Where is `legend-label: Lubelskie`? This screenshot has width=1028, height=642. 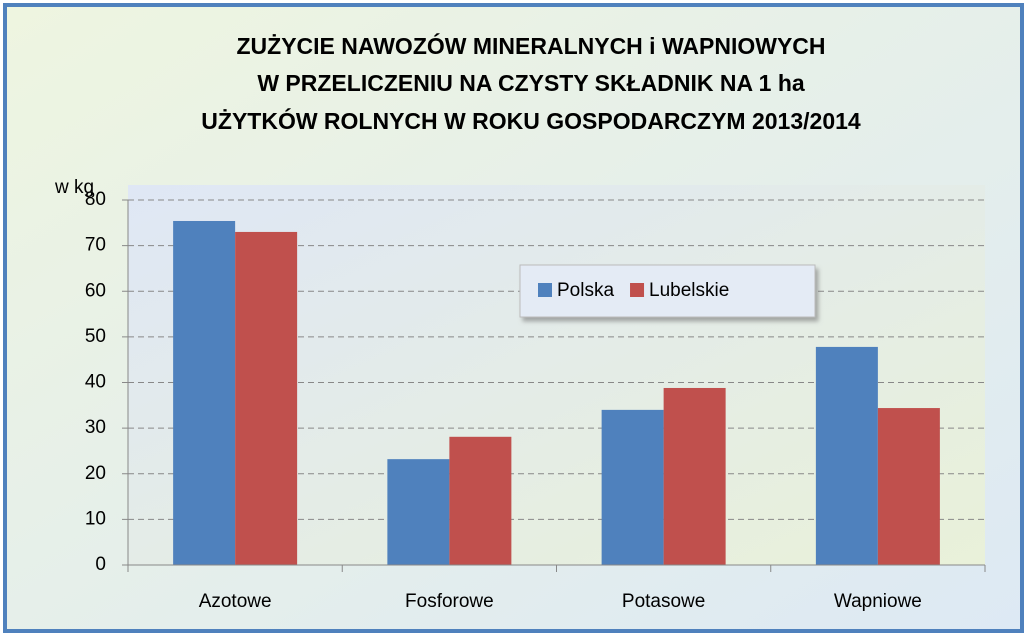
legend-label: Lubelskie is located at coordinates (689, 290).